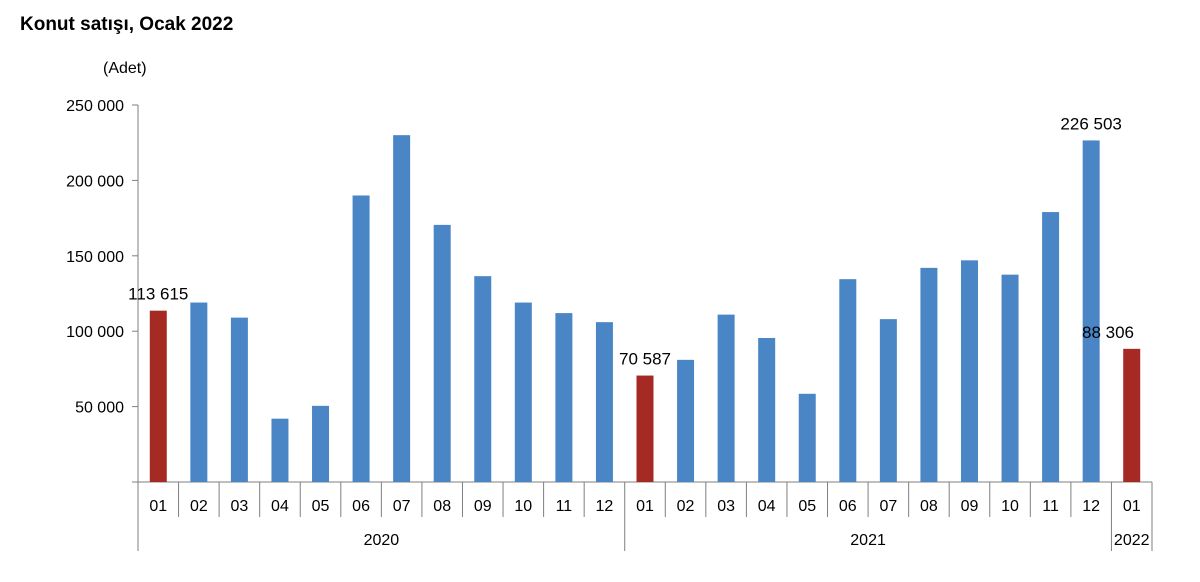 The image size is (1200, 582). What do you see at coordinates (382, 540) in the screenshot?
I see `x-tick-label-year: 2020` at bounding box center [382, 540].